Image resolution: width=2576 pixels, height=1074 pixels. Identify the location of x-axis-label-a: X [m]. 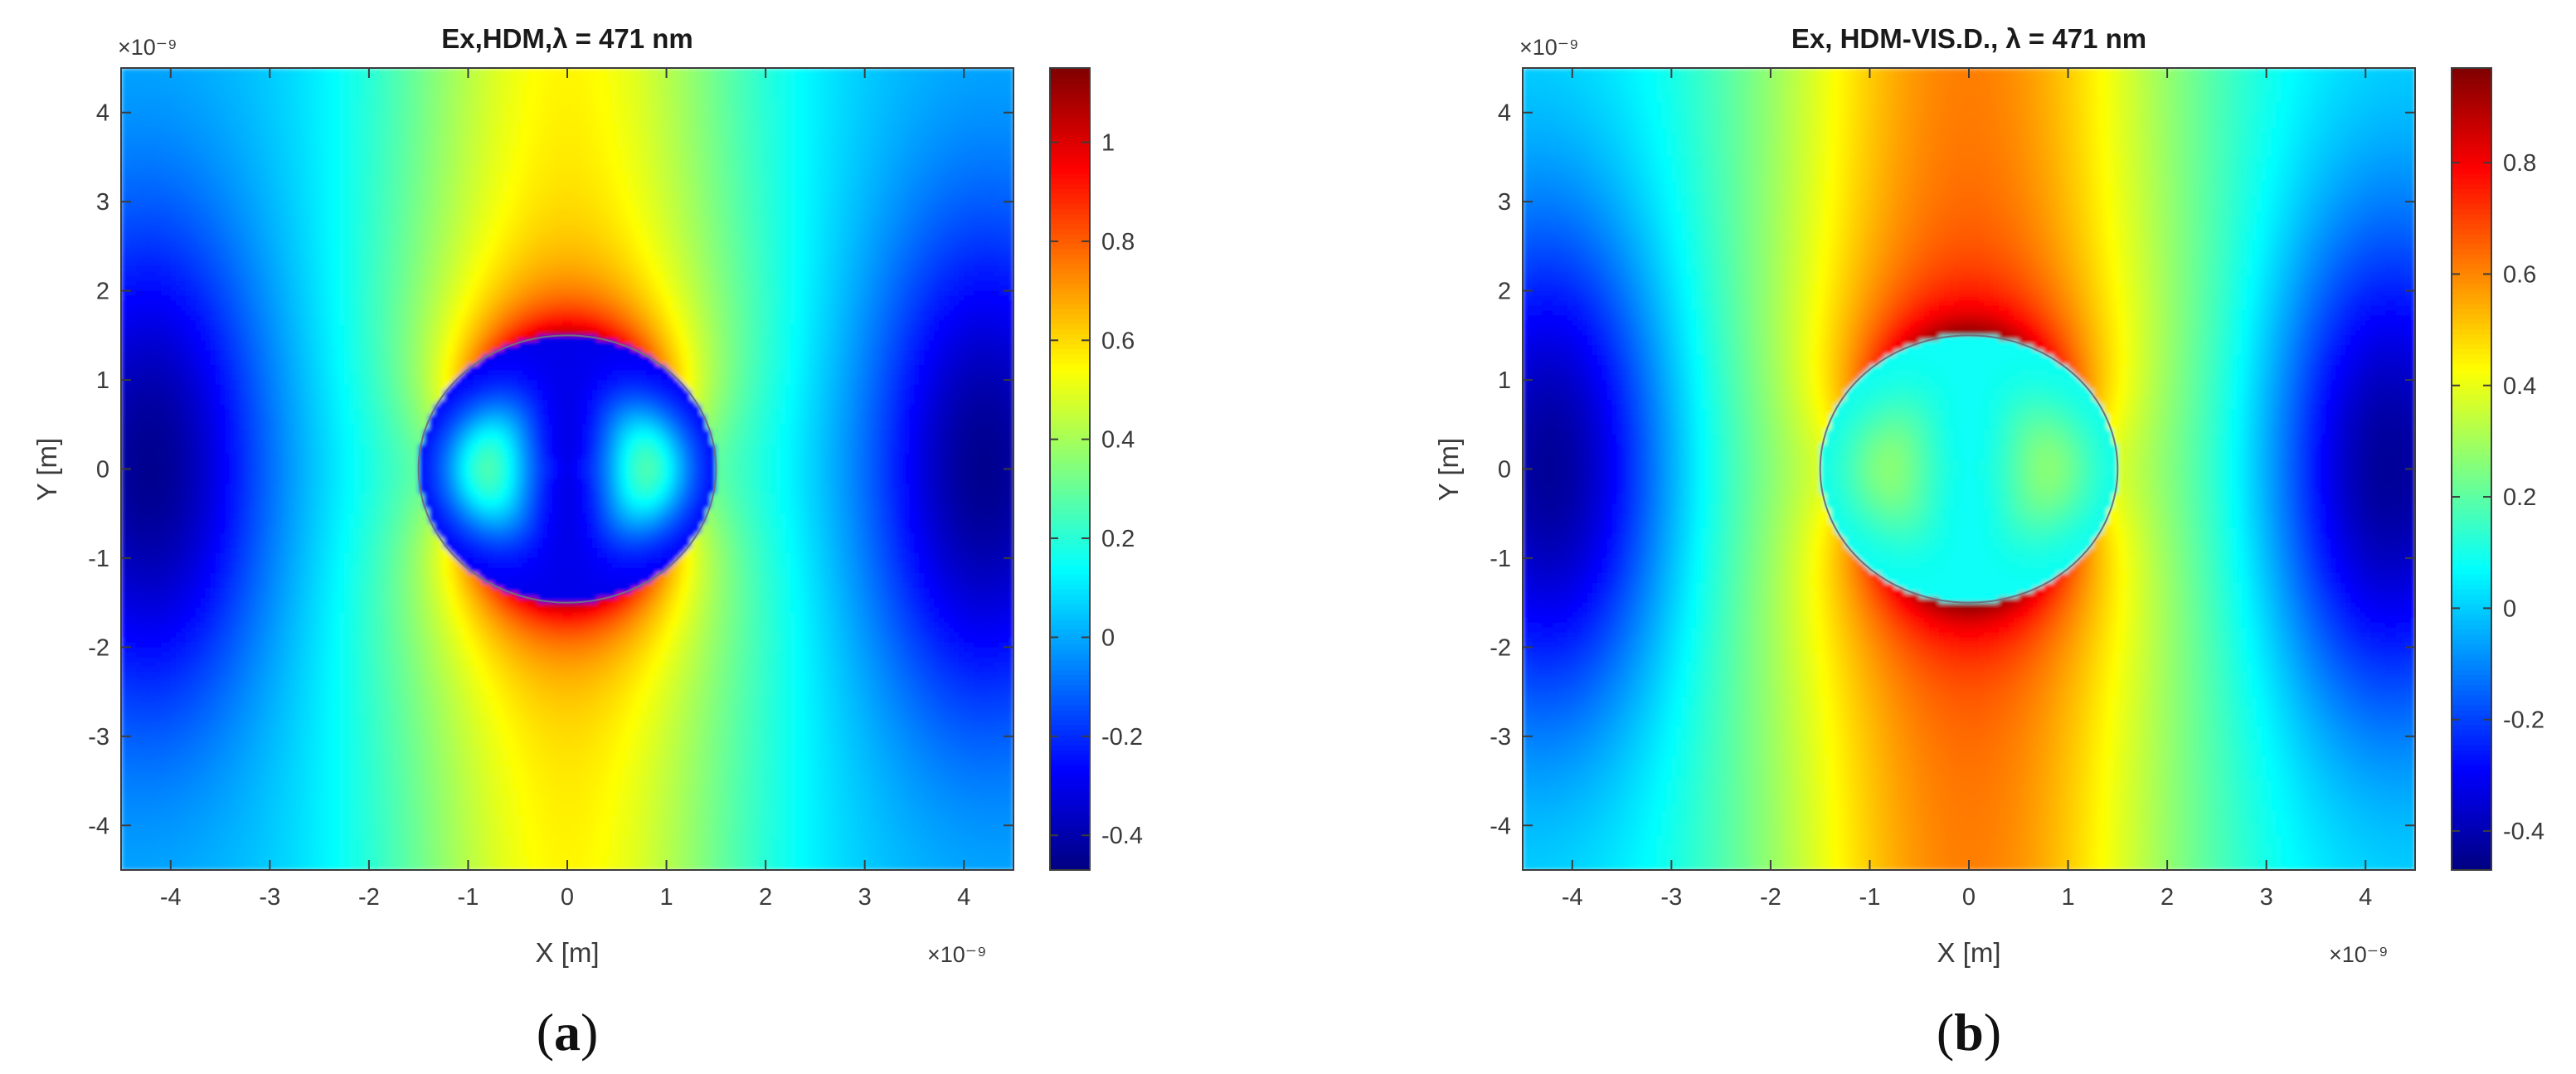
(567, 953).